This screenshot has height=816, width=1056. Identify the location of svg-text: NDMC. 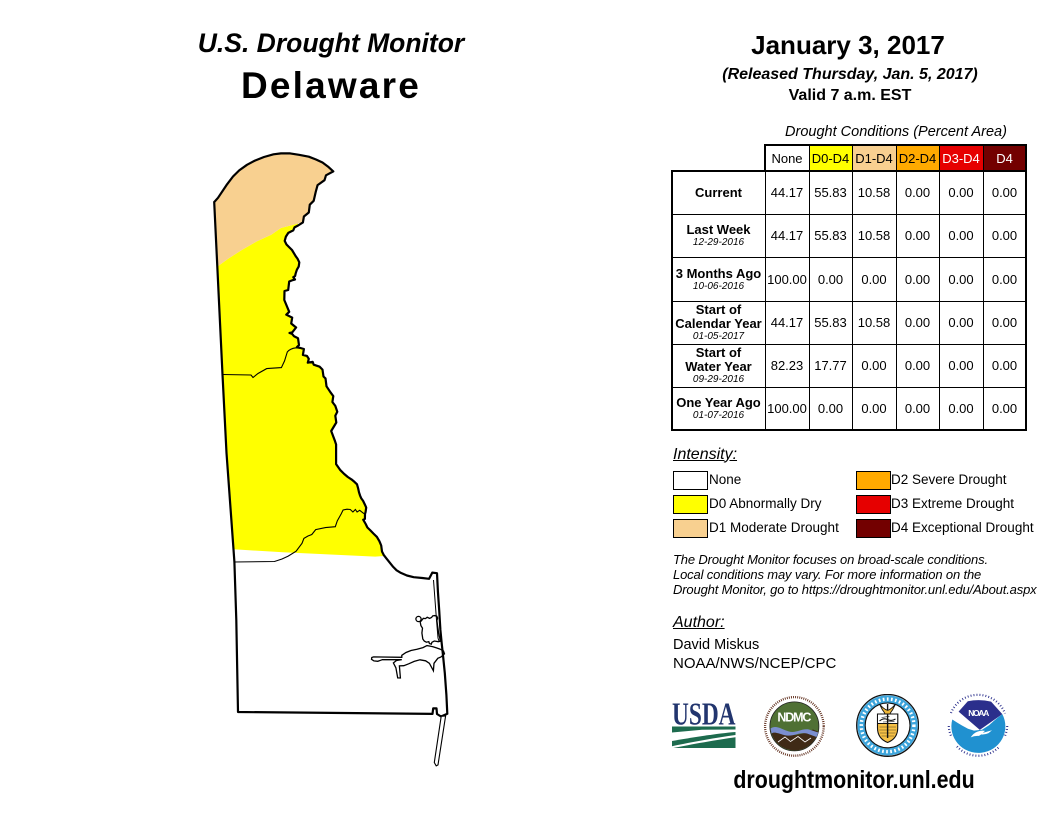
(794, 718).